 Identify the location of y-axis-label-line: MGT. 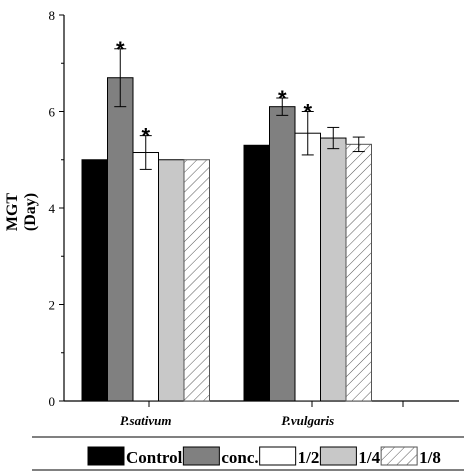
(12, 212).